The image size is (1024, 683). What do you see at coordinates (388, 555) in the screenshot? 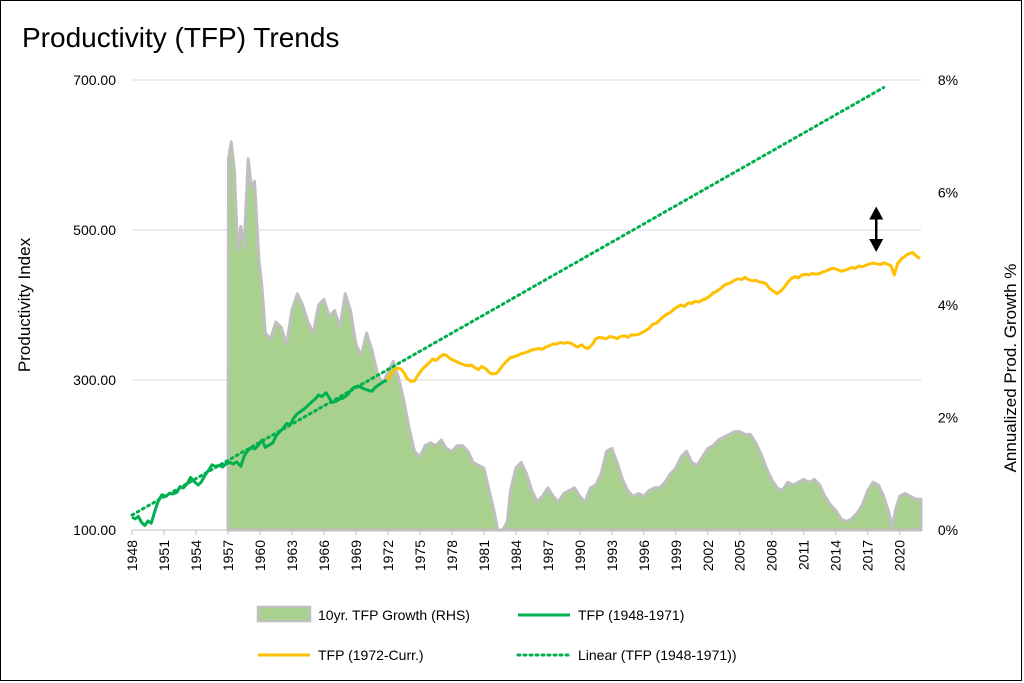
I see `x-tick-label: 1972` at bounding box center [388, 555].